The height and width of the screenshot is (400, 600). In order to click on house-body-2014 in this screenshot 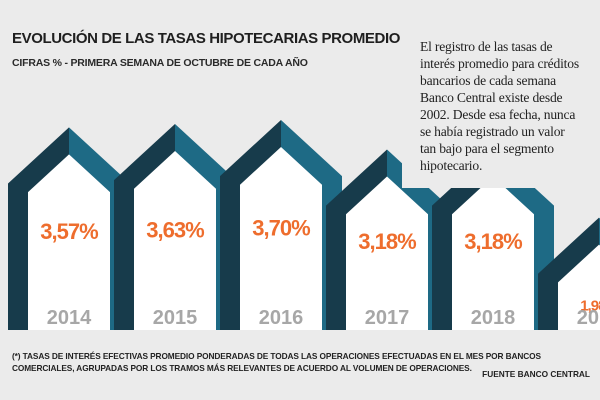, I will do `click(69, 242)`.